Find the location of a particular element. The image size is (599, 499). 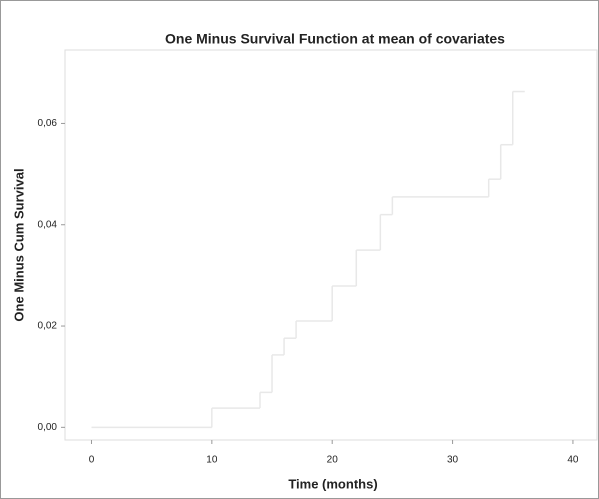

y-tick-label: 0,00 is located at coordinates (48, 427).